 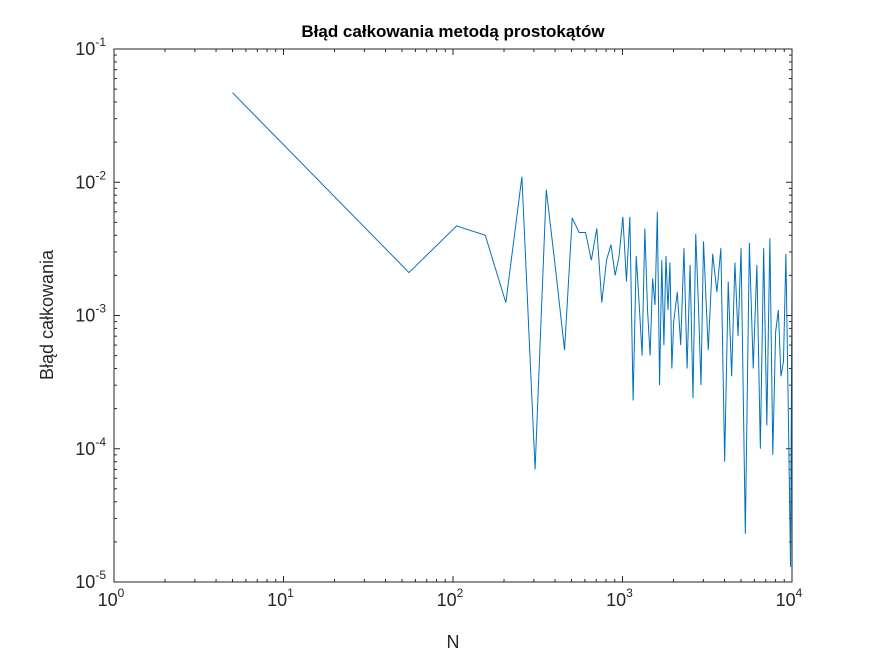 I want to click on x-tick-label-exponent: 2, so click(x=460, y=593).